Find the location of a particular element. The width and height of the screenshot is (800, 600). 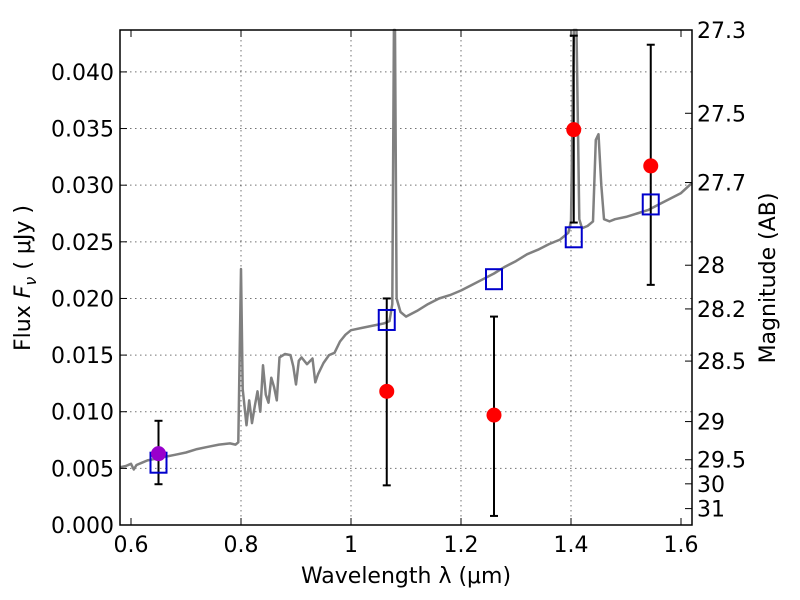

x-tick-label: 0.8 is located at coordinates (241, 545).